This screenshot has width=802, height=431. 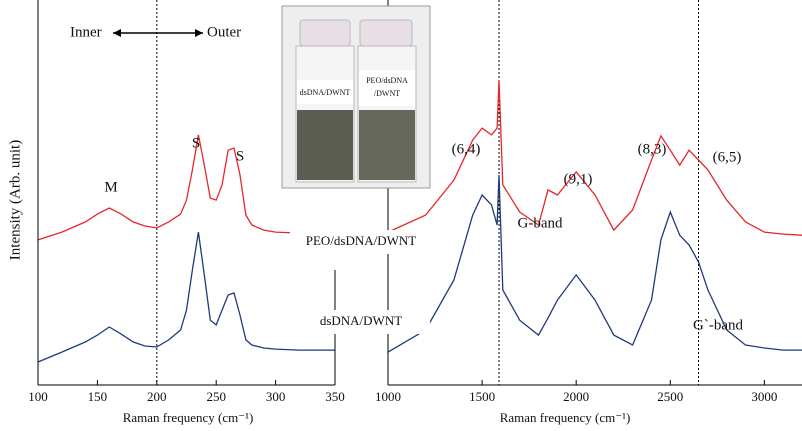 I want to click on x-tick-label: 200, so click(x=157, y=396).